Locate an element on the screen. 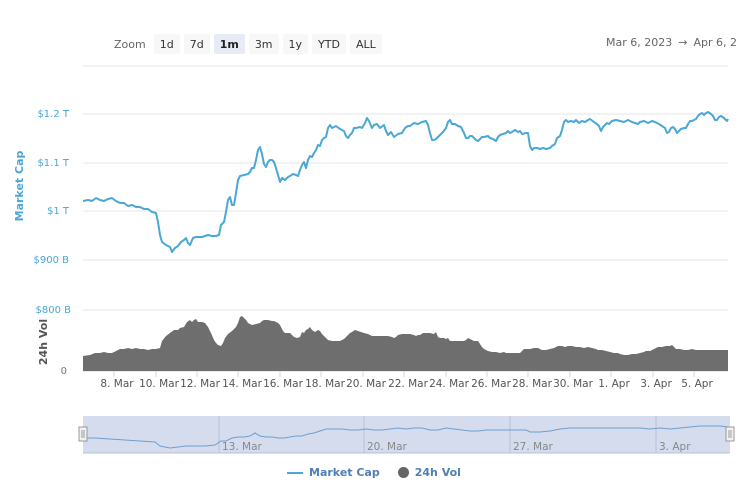 This screenshot has height=492, width=740. date-range: Mar 6, 2023 → Apr 6, 2 is located at coordinates (671, 42).